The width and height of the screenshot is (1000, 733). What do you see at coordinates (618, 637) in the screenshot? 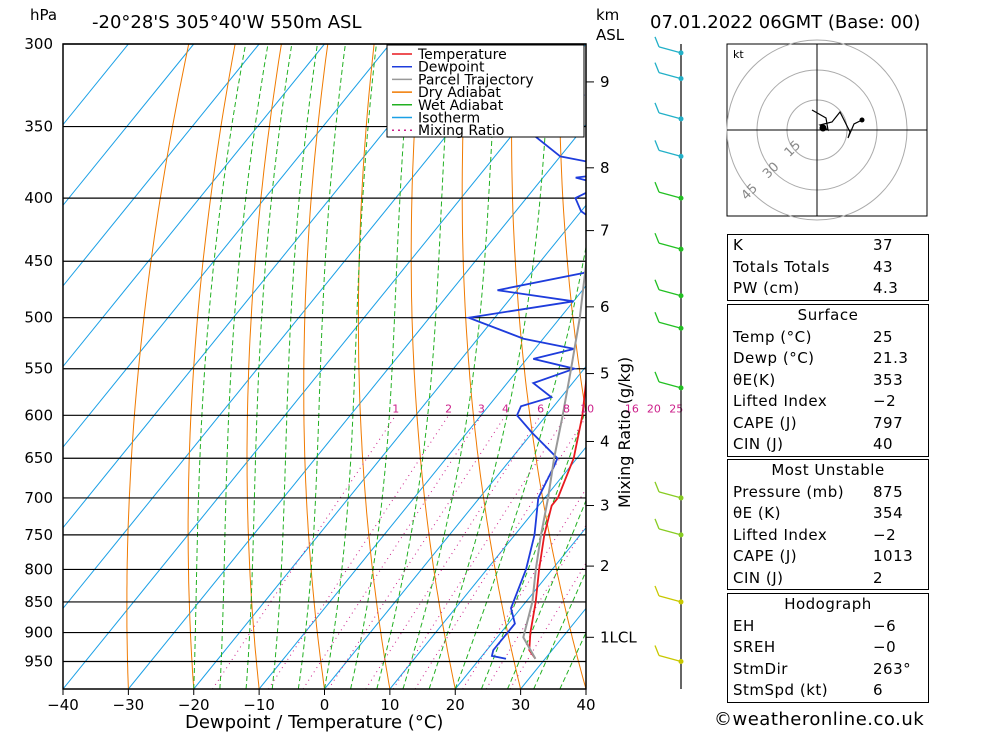
I see `km-tick-label: 1LCL` at bounding box center [618, 637].